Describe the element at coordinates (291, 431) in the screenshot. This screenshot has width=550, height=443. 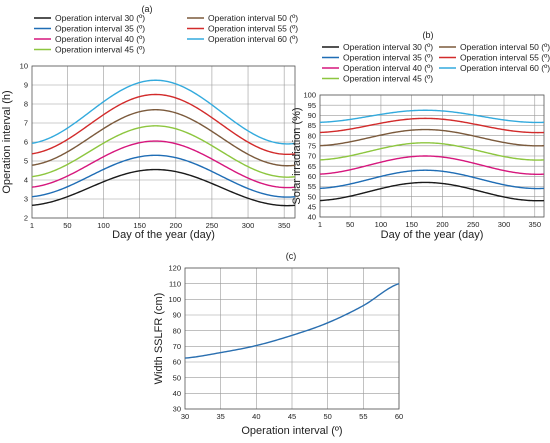
I see `x-axis-label: Operation interval (º)` at that location.